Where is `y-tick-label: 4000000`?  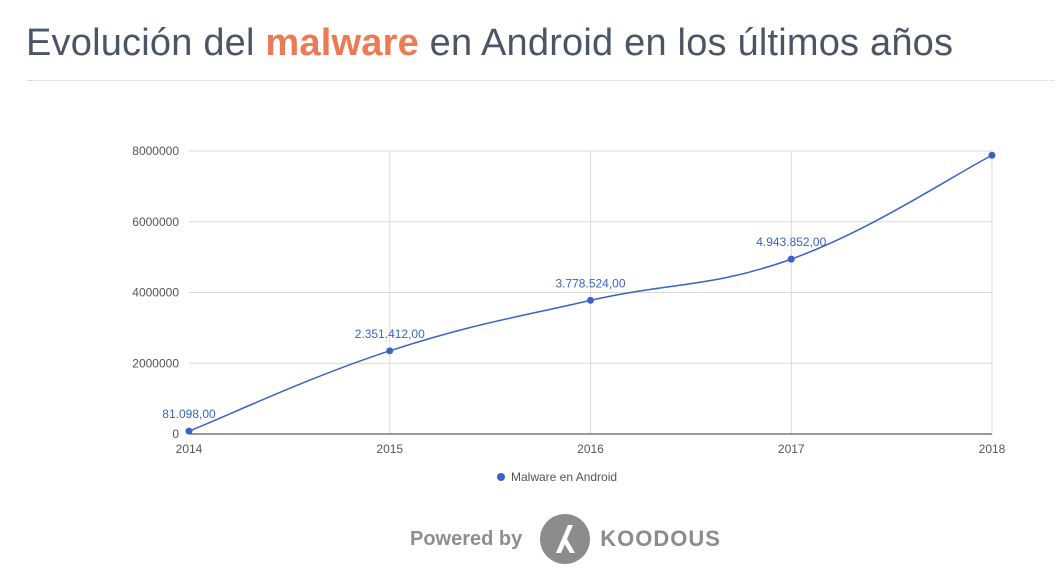
y-tick-label: 4000000 is located at coordinates (155, 293).